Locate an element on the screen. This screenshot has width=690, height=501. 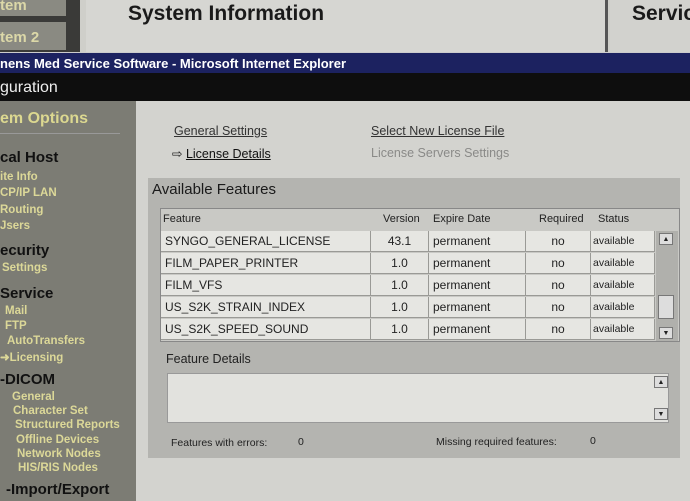
sidebar-item-site-info: ite Info is located at coordinates (19, 177).